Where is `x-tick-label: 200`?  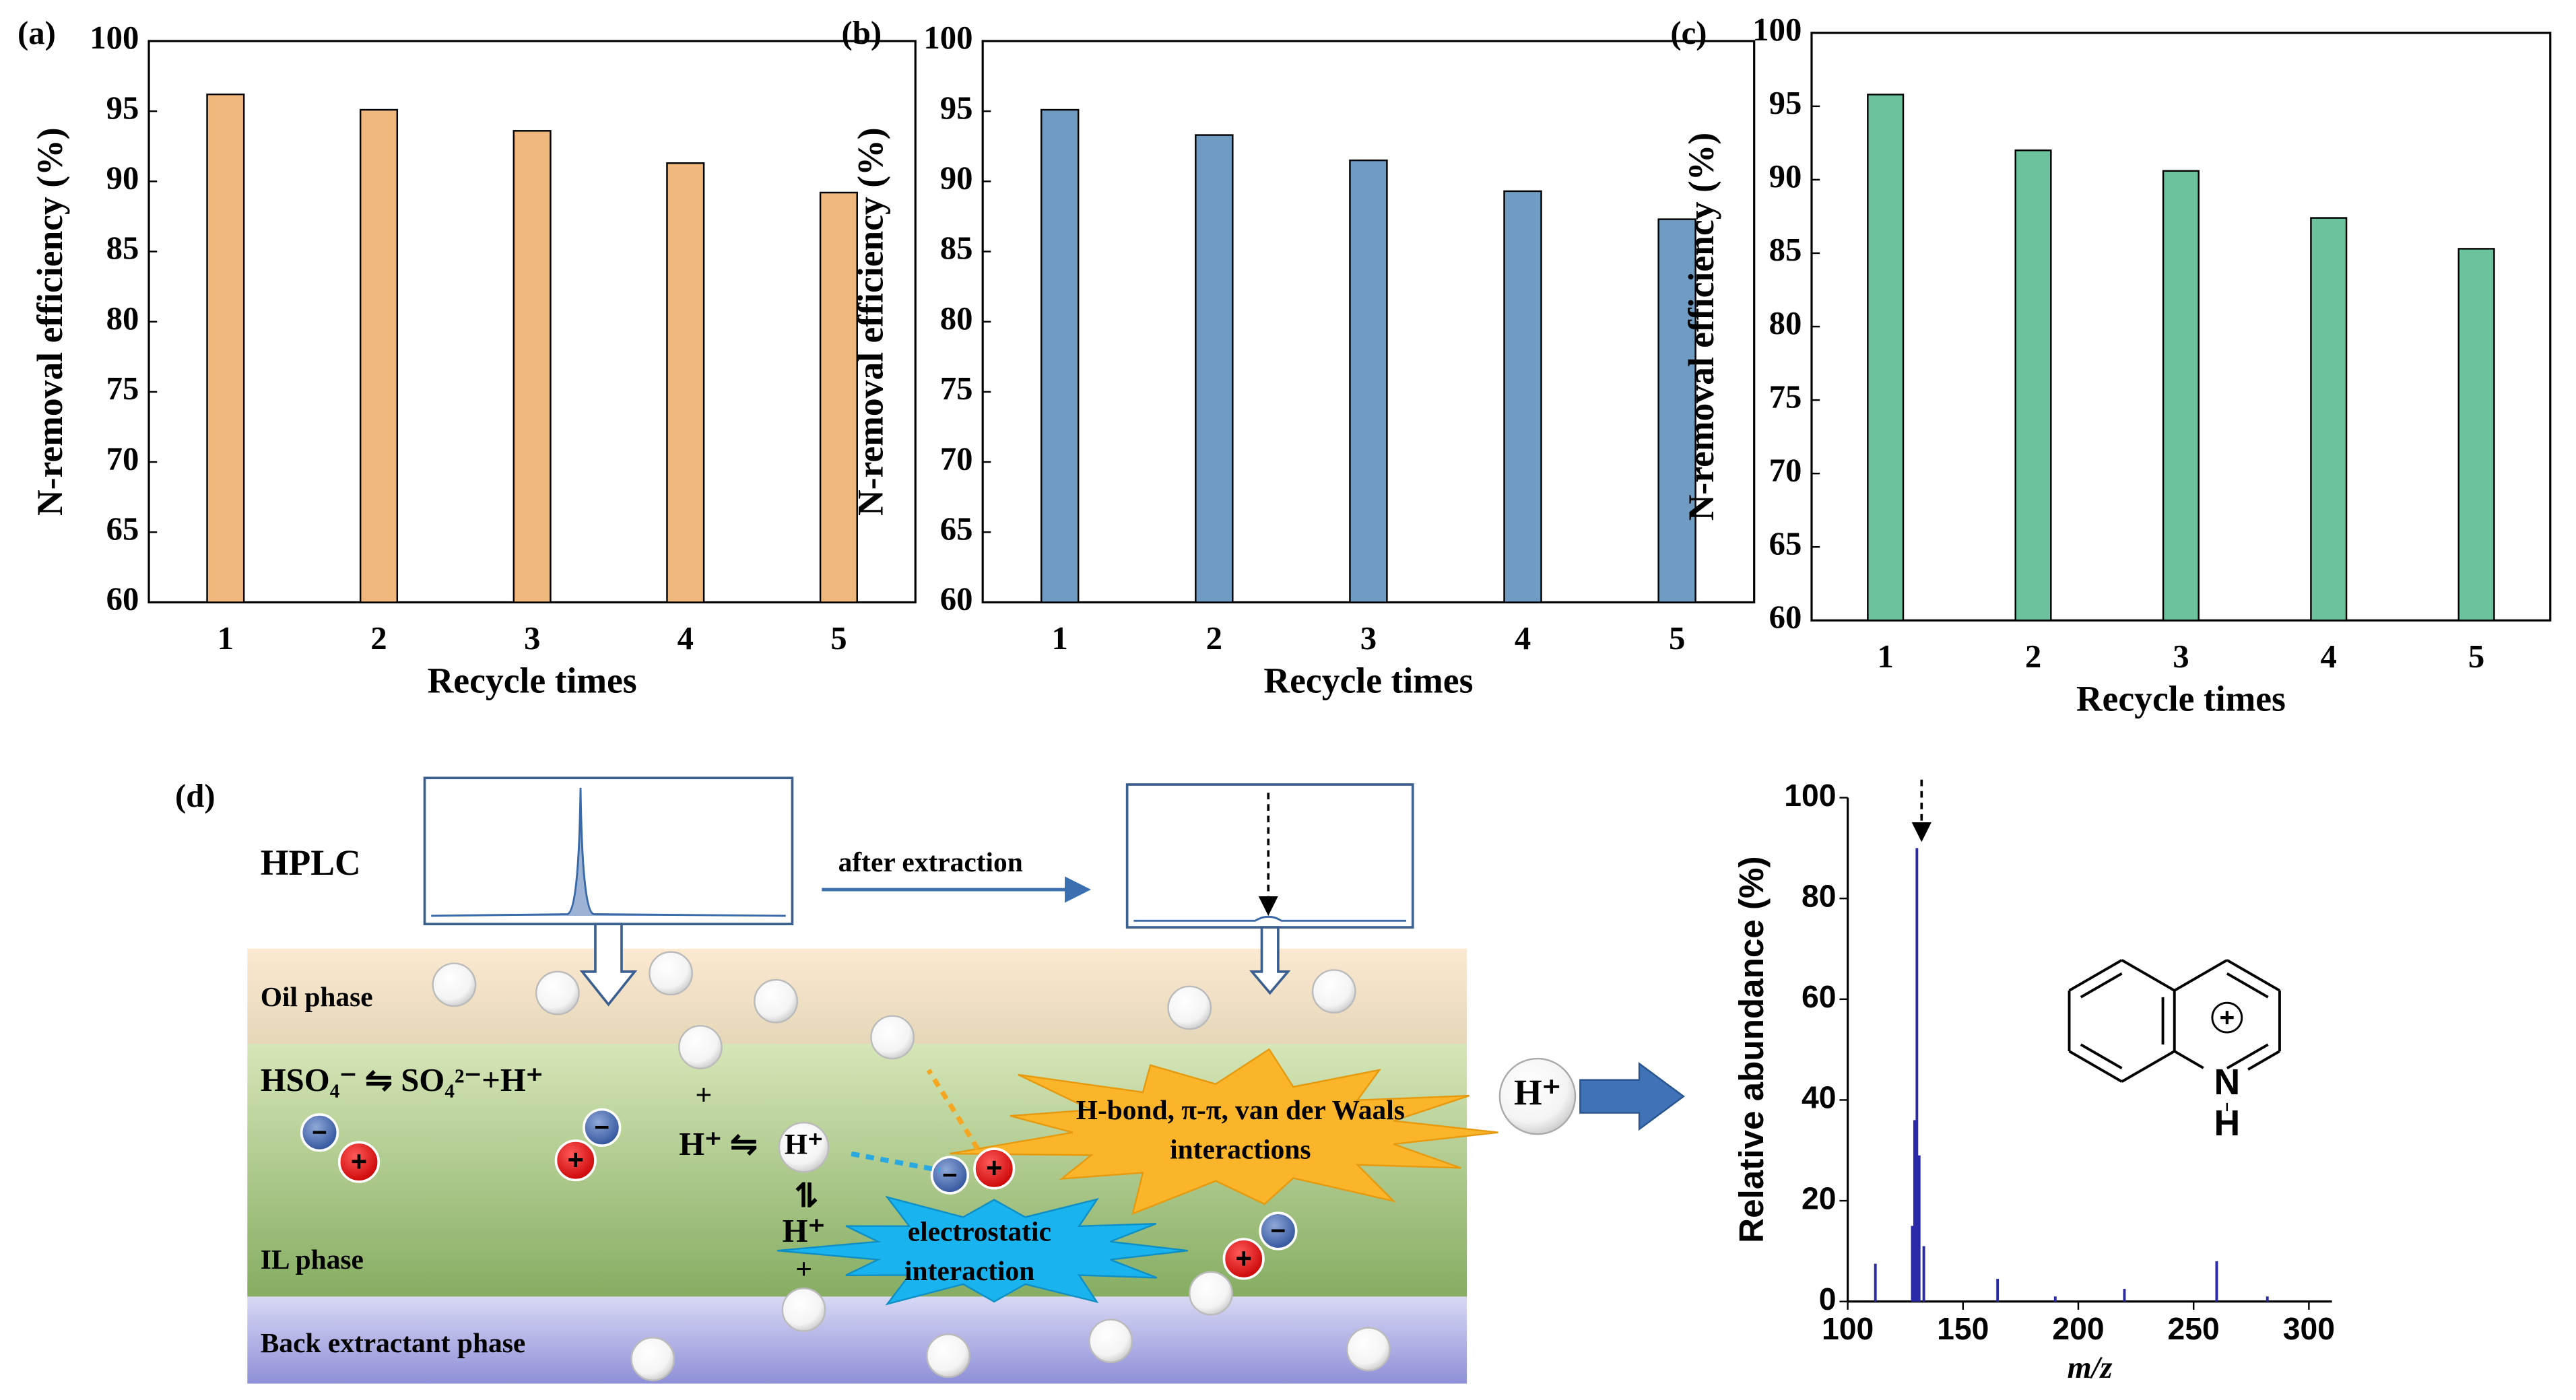
x-tick-label: 200 is located at coordinates (2078, 1329).